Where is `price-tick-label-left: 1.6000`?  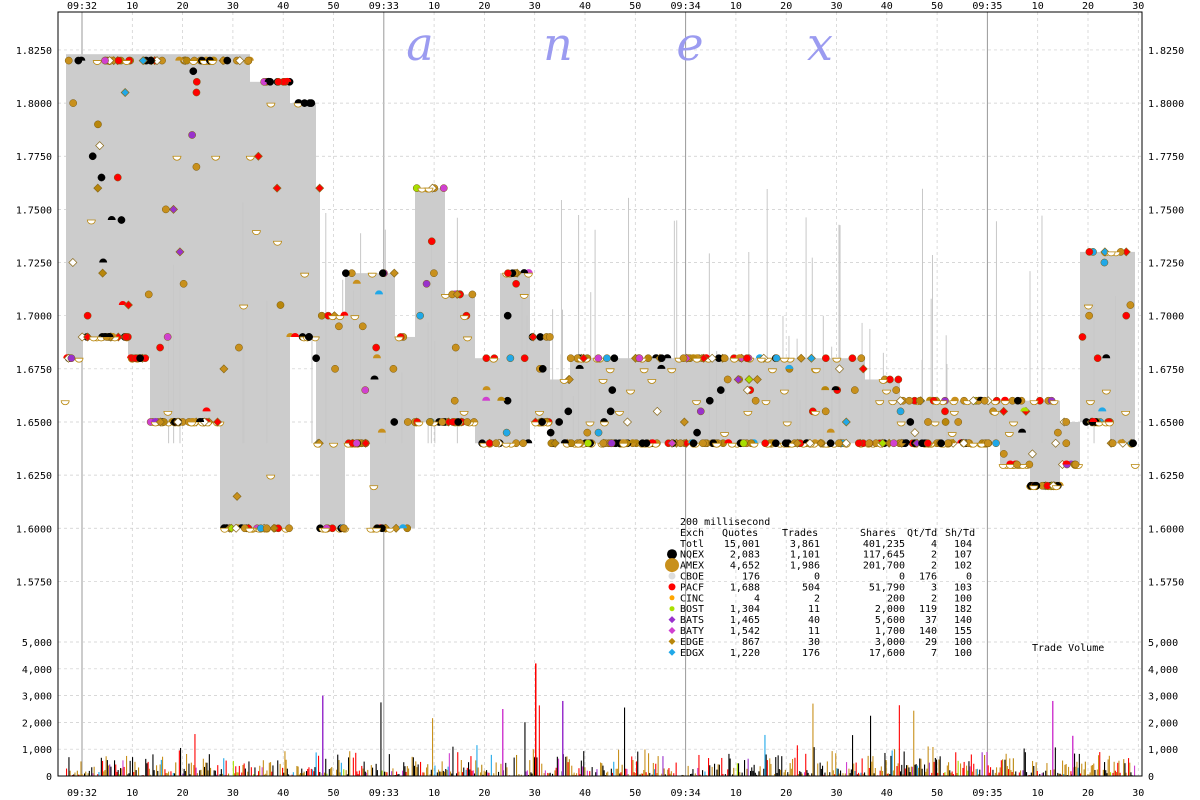 price-tick-label-left: 1.6000 is located at coordinates (34, 529).